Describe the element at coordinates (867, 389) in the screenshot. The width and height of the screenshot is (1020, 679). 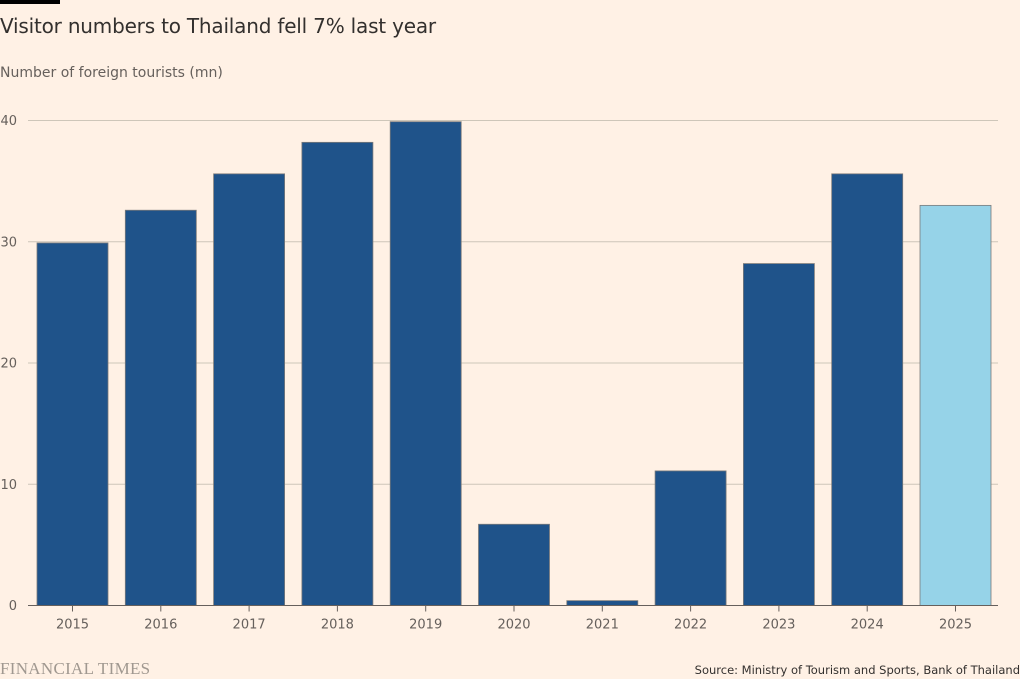
I see `bar-2024` at that location.